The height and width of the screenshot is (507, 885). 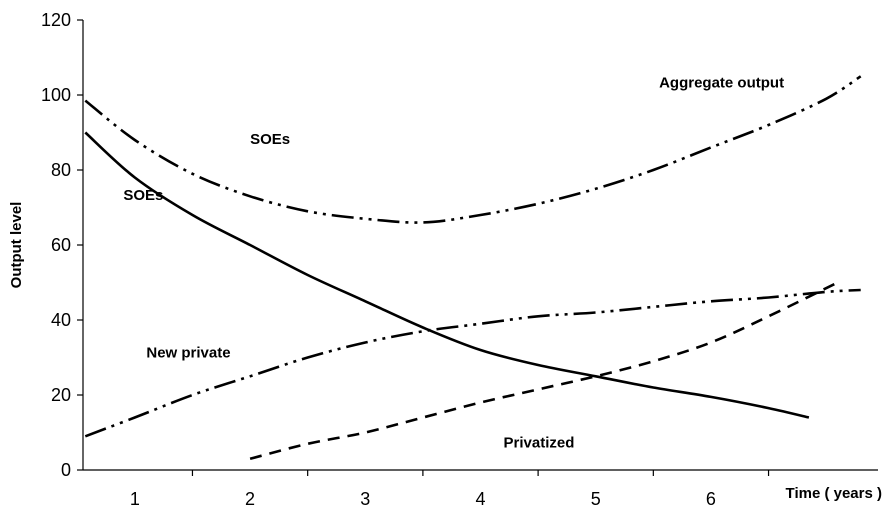 I want to click on x-tick-label: 1, so click(x=135, y=498).